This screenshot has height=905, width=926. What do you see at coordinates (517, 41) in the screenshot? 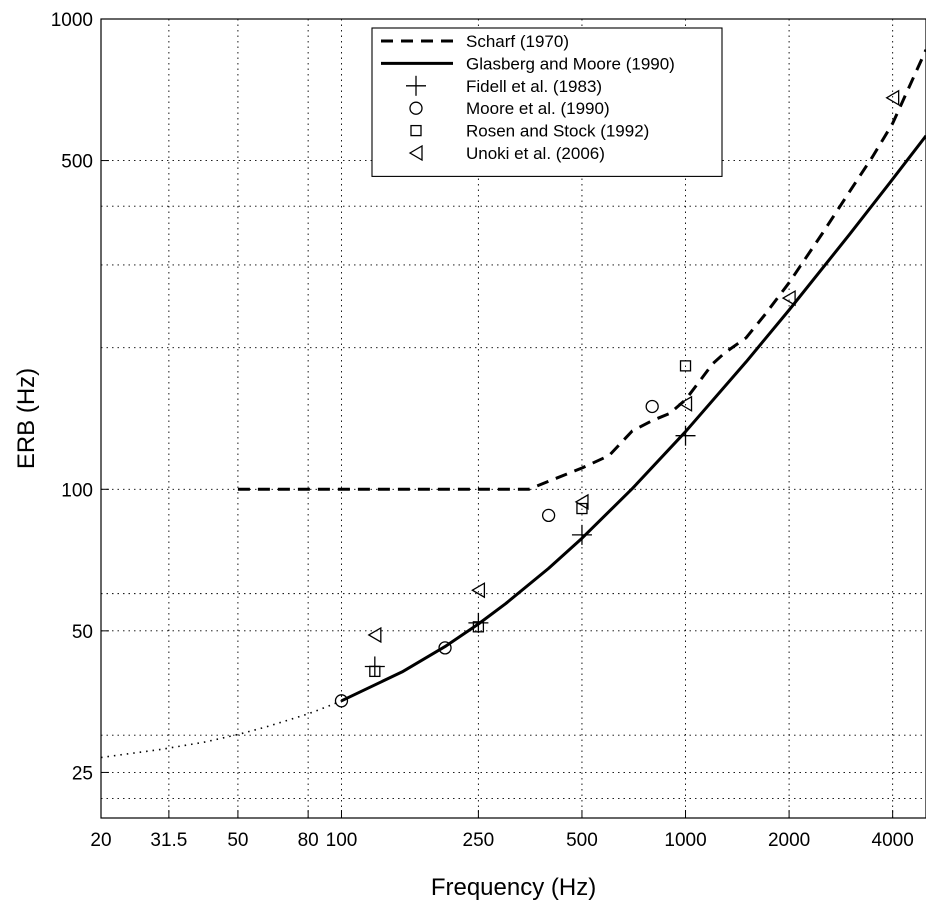
I see `legend-label: Scharf (1970)` at bounding box center [517, 41].